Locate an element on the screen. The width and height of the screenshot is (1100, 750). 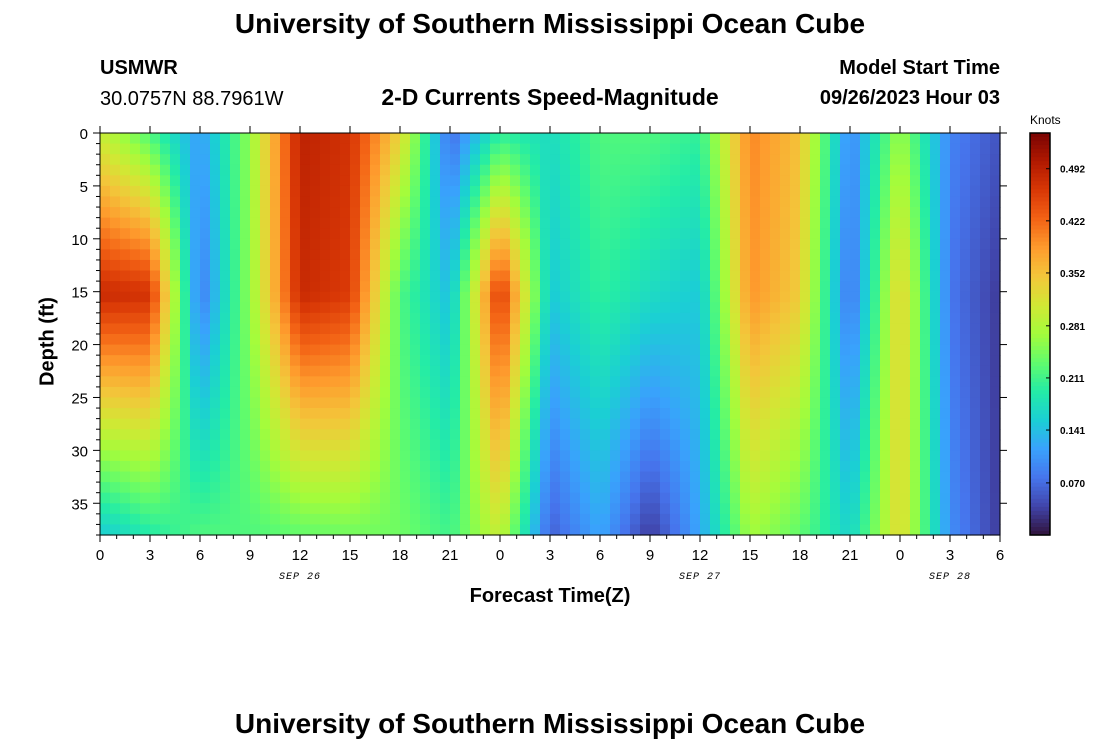
colorbar-tick-label: 0.352 is located at coordinates (1072, 274).